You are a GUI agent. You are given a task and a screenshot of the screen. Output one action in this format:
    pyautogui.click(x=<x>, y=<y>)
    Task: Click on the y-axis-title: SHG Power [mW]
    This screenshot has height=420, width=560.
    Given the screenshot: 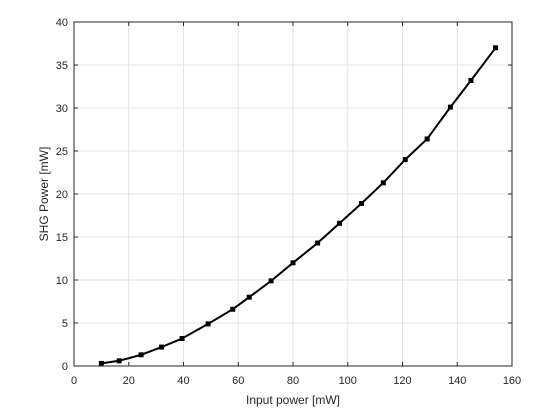 What is the action you would take?
    pyautogui.click(x=44, y=194)
    